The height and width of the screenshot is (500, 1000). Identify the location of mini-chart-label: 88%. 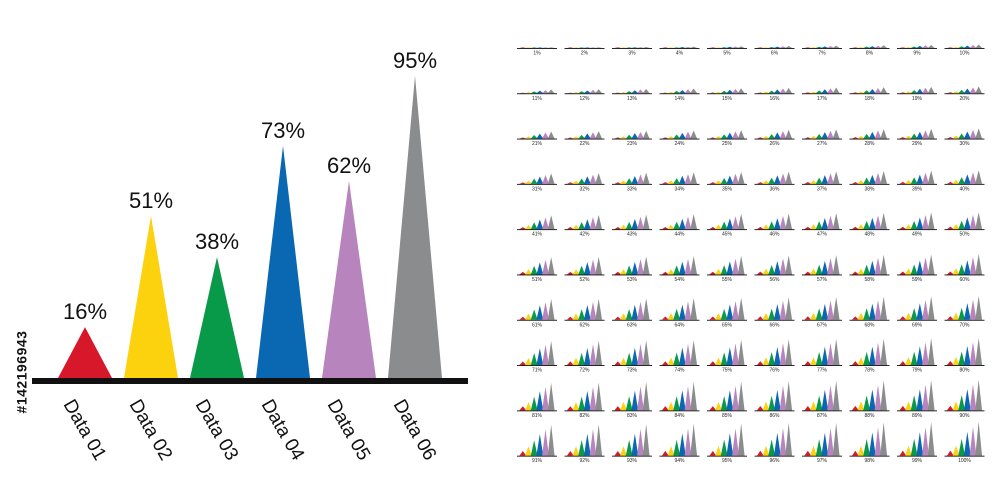
(869, 416).